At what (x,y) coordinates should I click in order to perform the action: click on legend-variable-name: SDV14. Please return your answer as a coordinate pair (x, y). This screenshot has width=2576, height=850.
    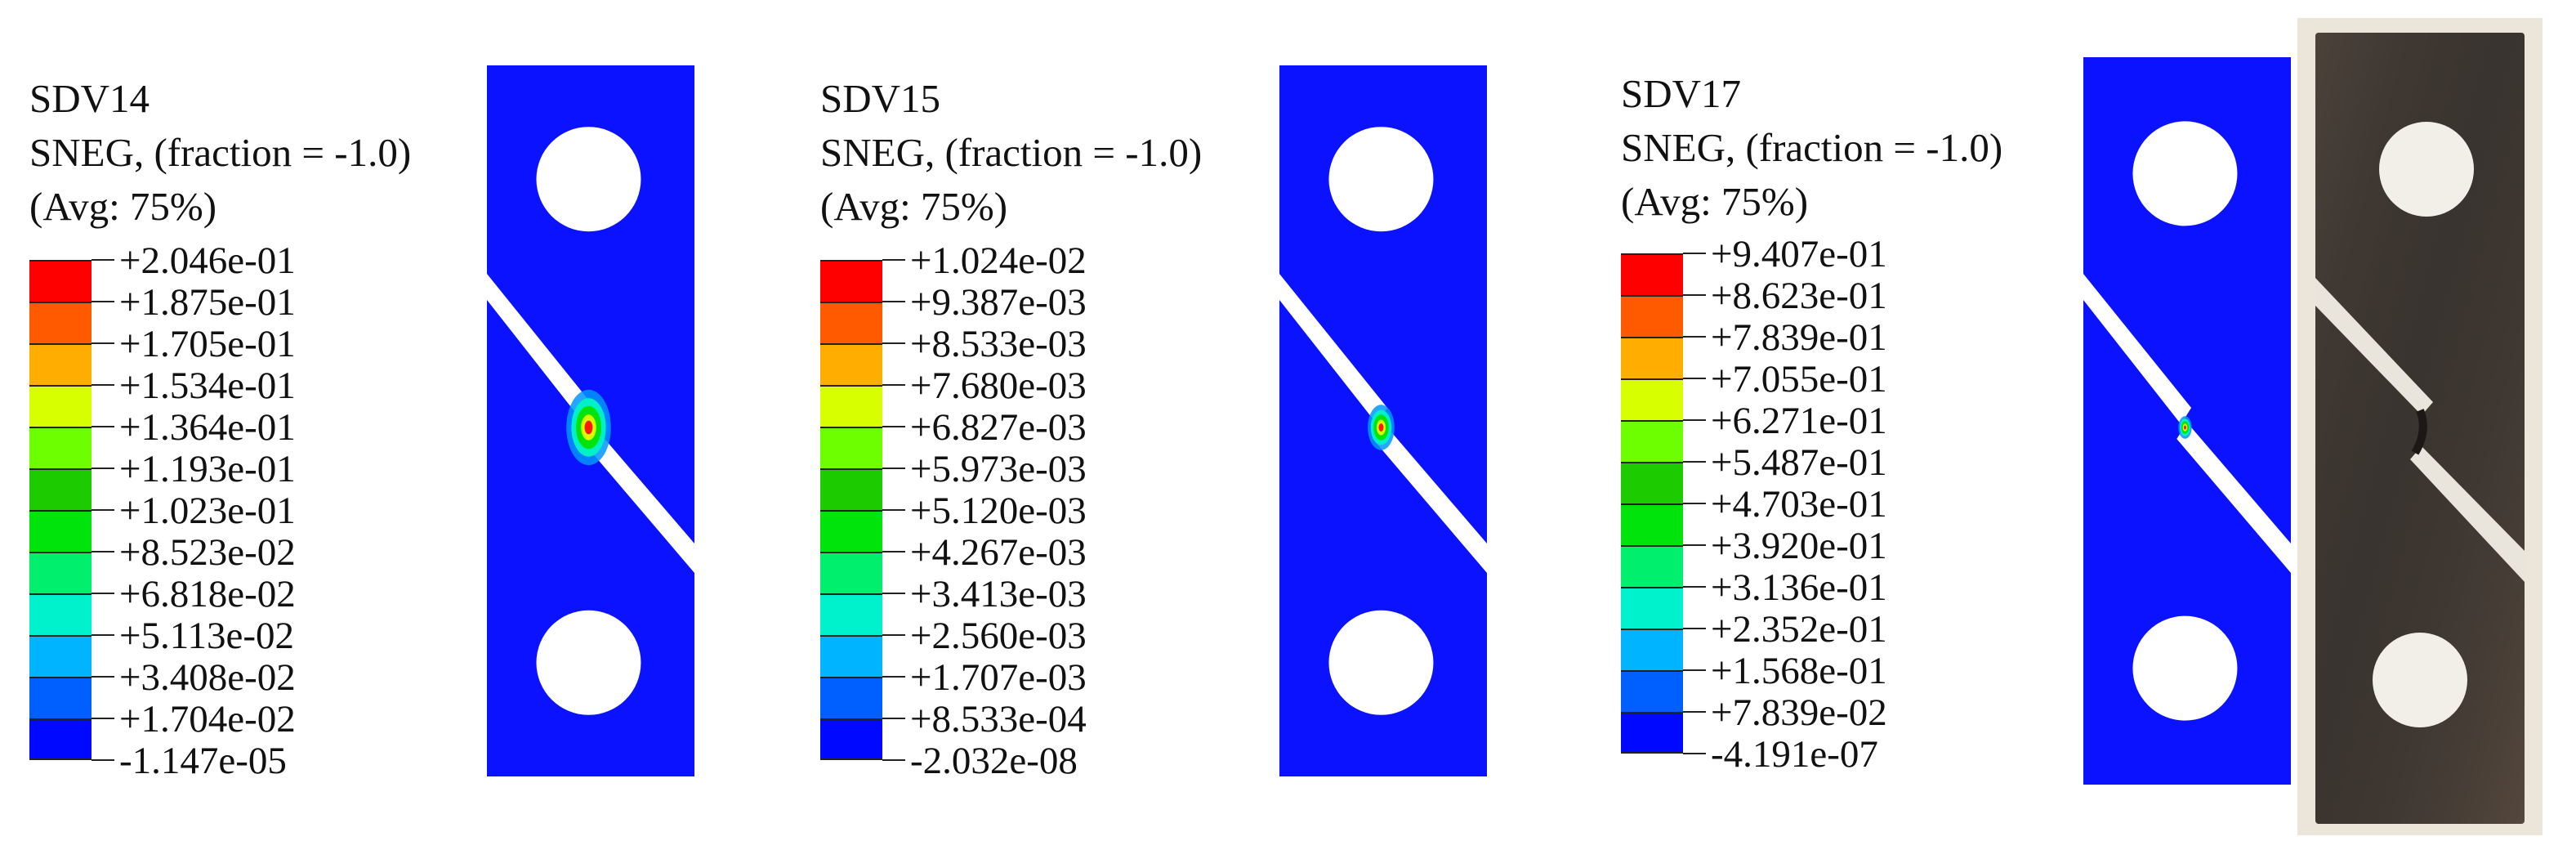
    Looking at the image, I should click on (90, 99).